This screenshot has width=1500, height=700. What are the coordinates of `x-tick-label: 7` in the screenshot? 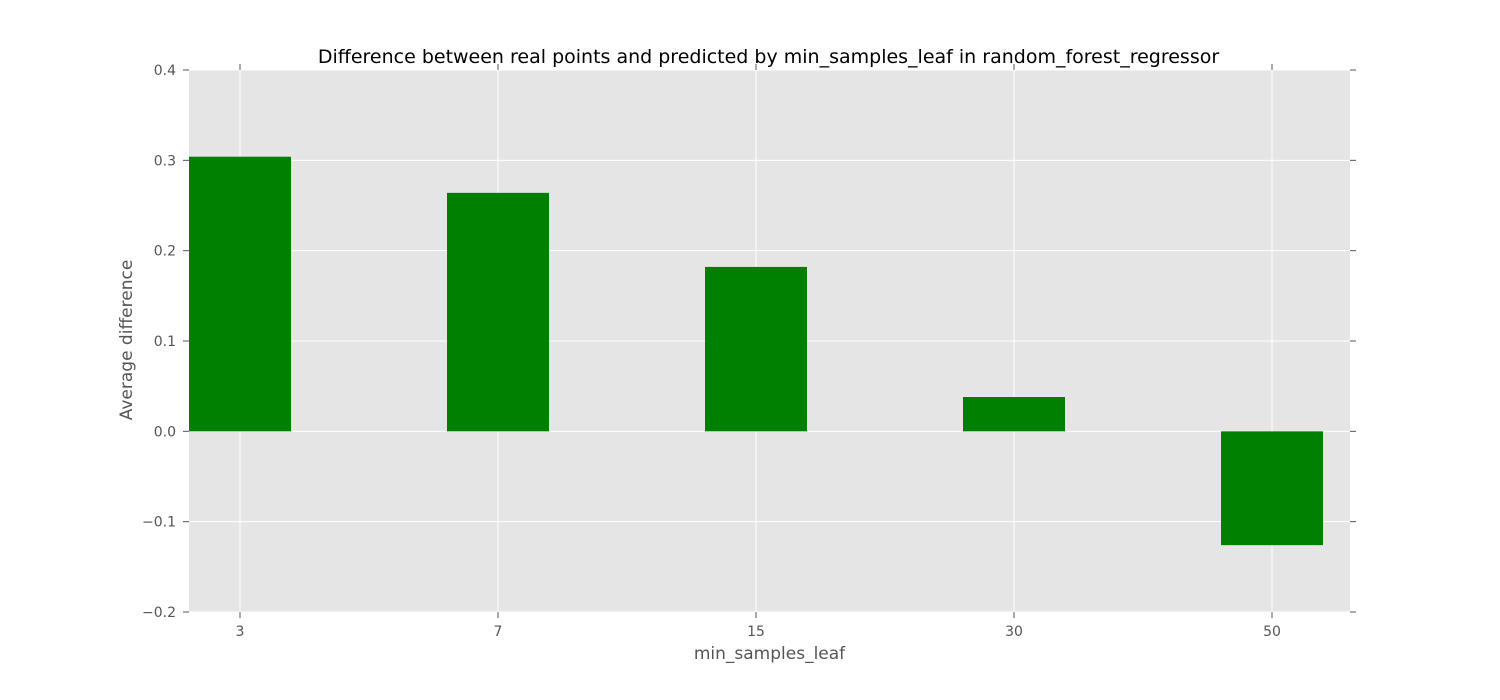 It's located at (498, 632).